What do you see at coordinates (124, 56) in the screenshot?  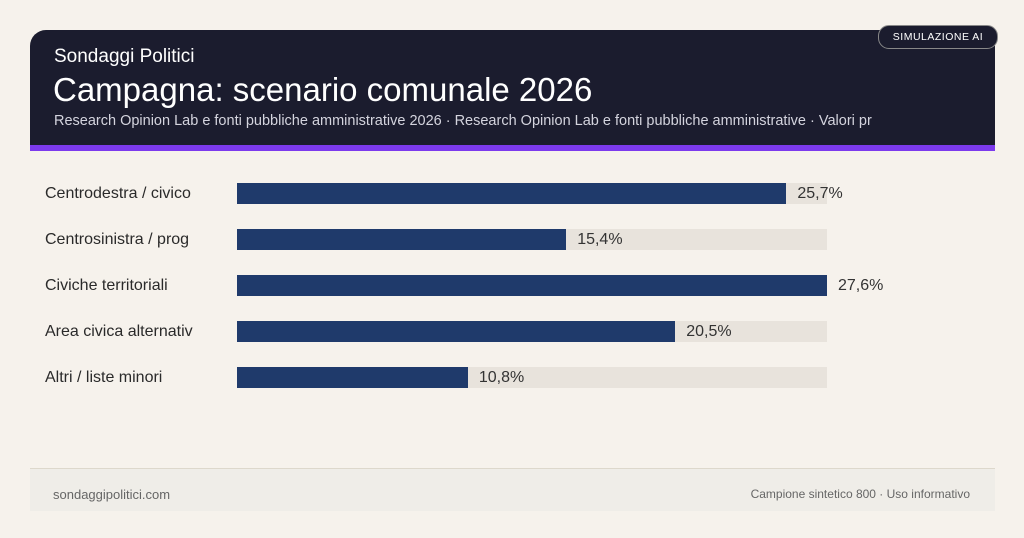 I see `brand: Sondaggi Politici` at bounding box center [124, 56].